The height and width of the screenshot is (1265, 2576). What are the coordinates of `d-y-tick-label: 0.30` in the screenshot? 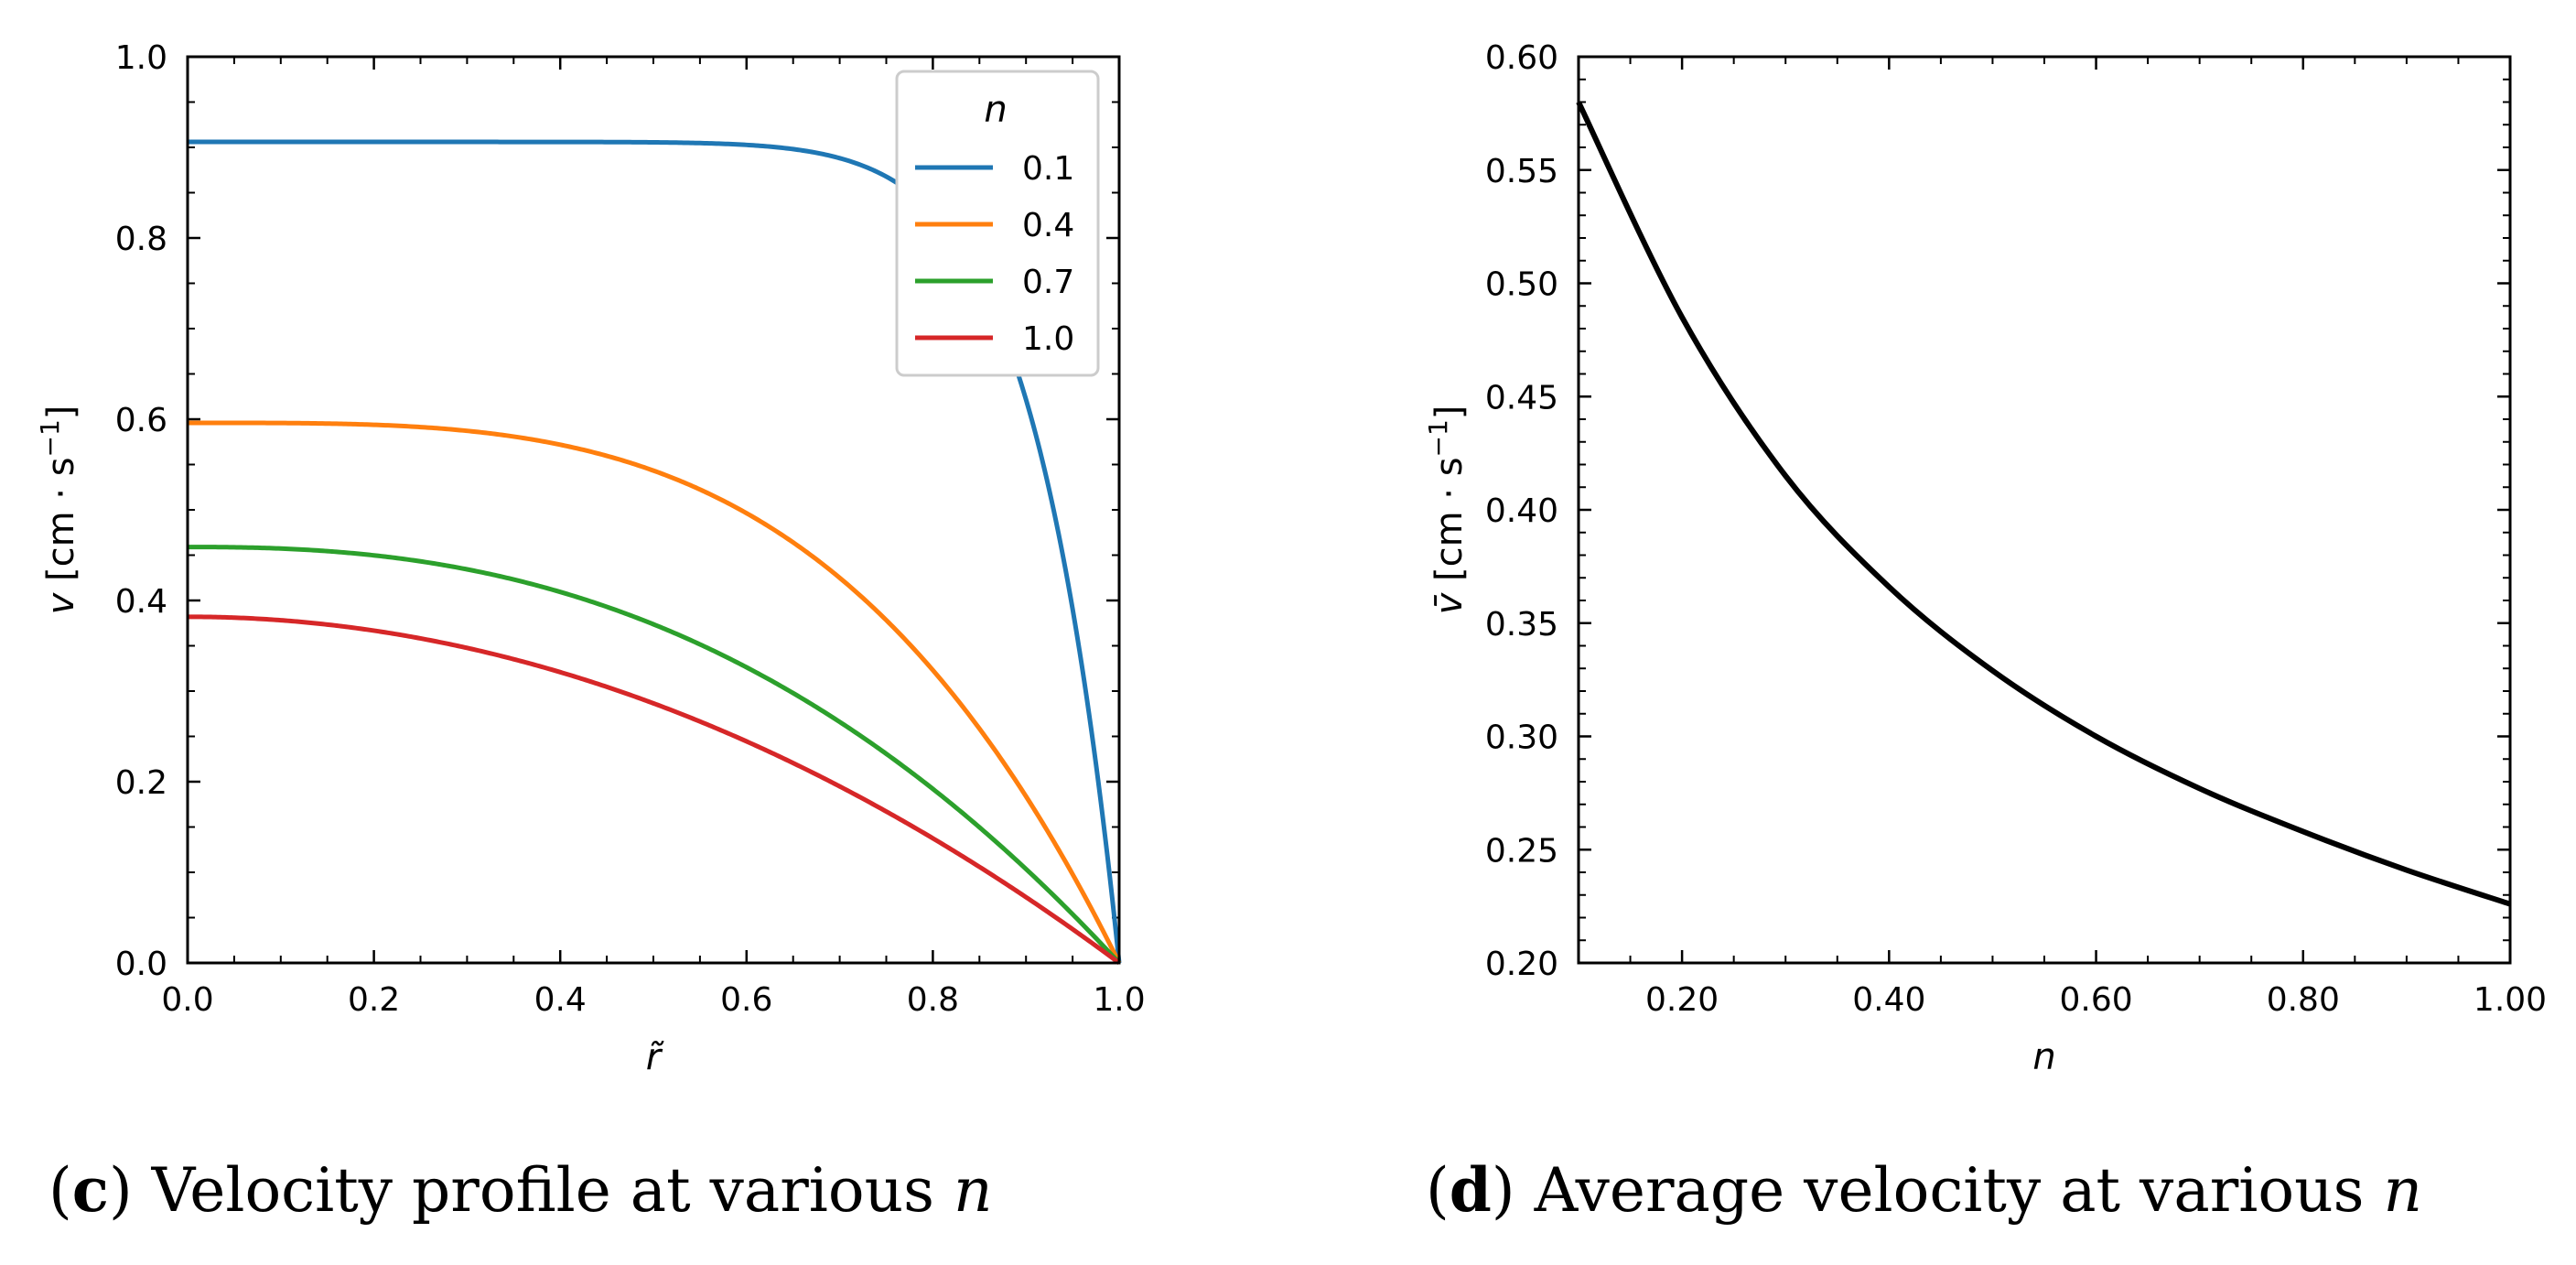 It's located at (1521, 738).